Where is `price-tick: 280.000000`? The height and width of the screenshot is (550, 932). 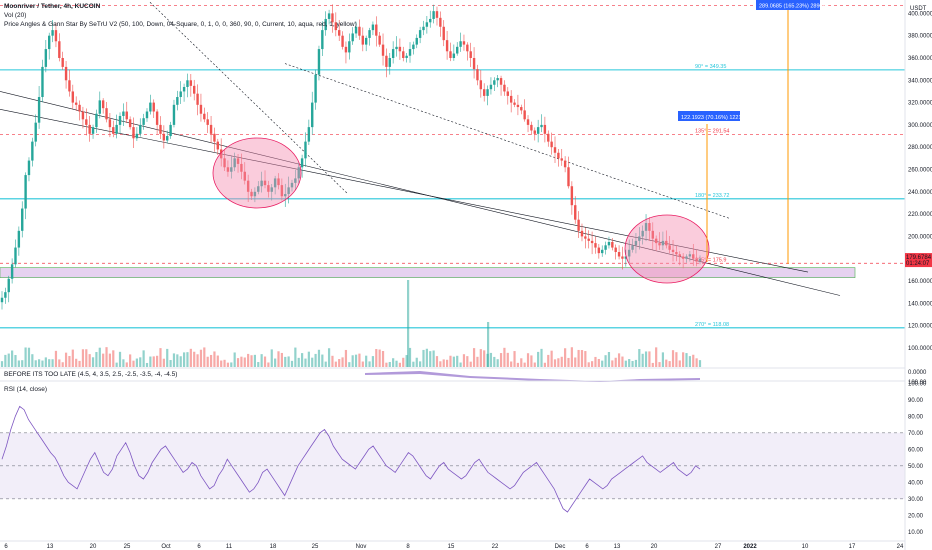 price-tick: 280.000000 is located at coordinates (920, 148).